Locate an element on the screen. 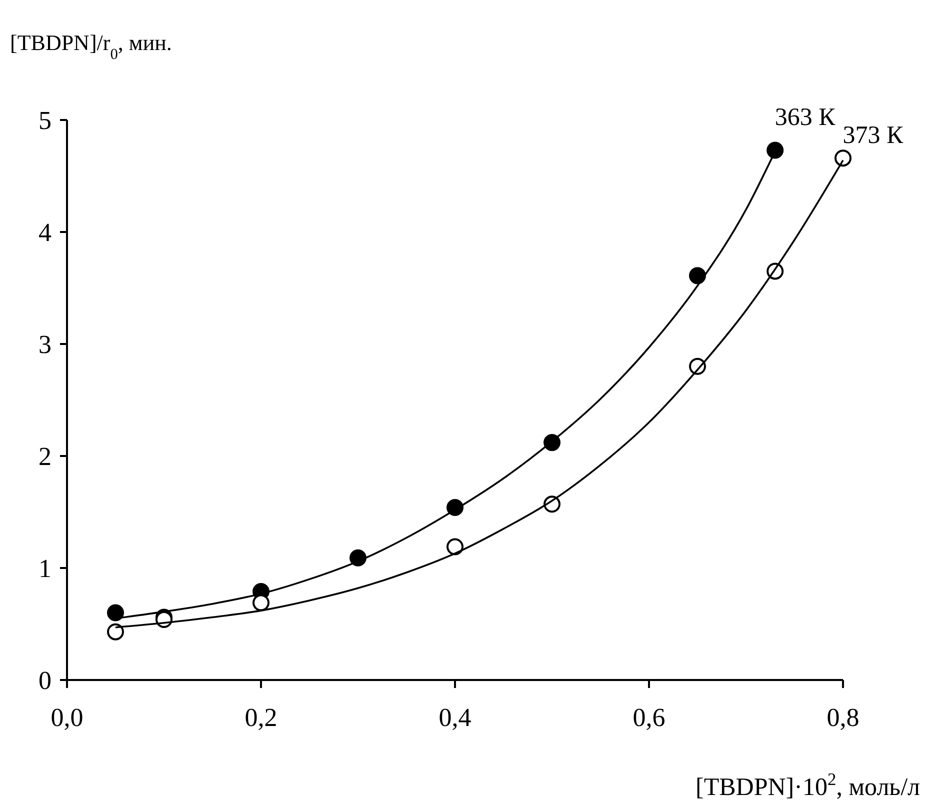  x-axis-title: [TBDPN]·10$^{2}$, моль/л is located at coordinates (808, 785).